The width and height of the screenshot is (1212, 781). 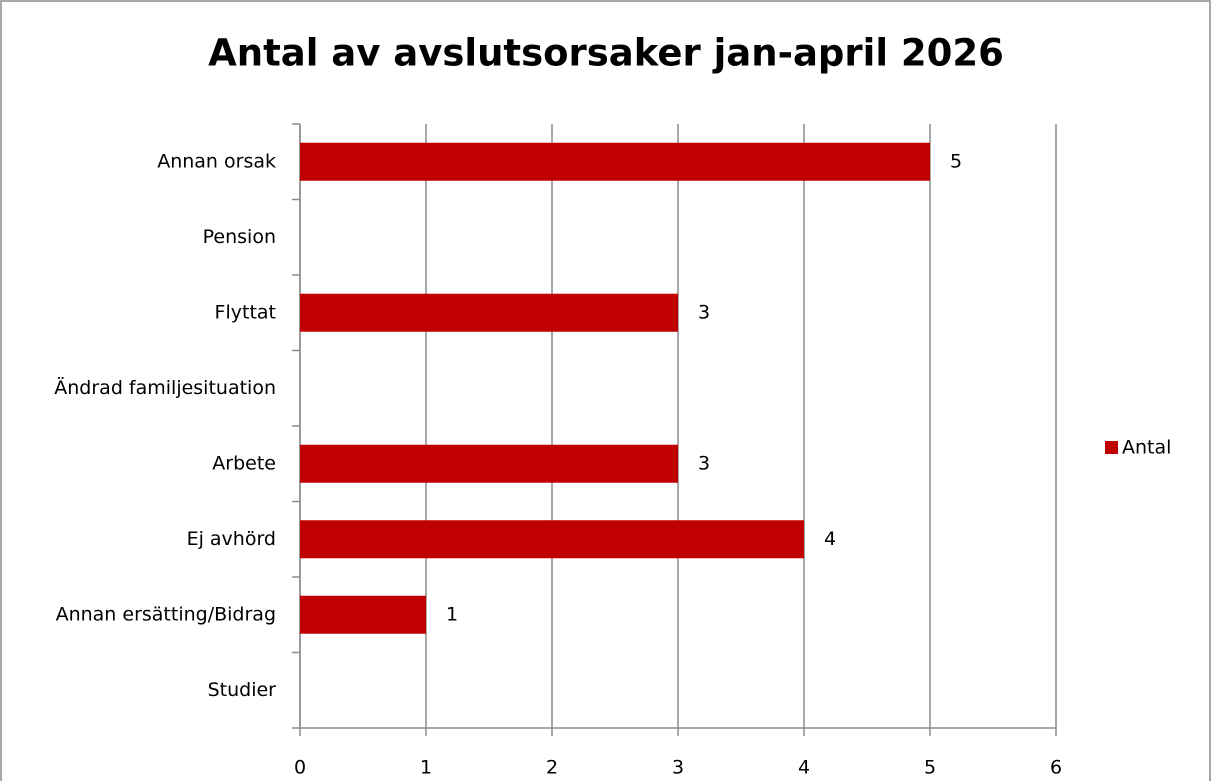 What do you see at coordinates (930, 768) in the screenshot?
I see `x-tick-label: 5` at bounding box center [930, 768].